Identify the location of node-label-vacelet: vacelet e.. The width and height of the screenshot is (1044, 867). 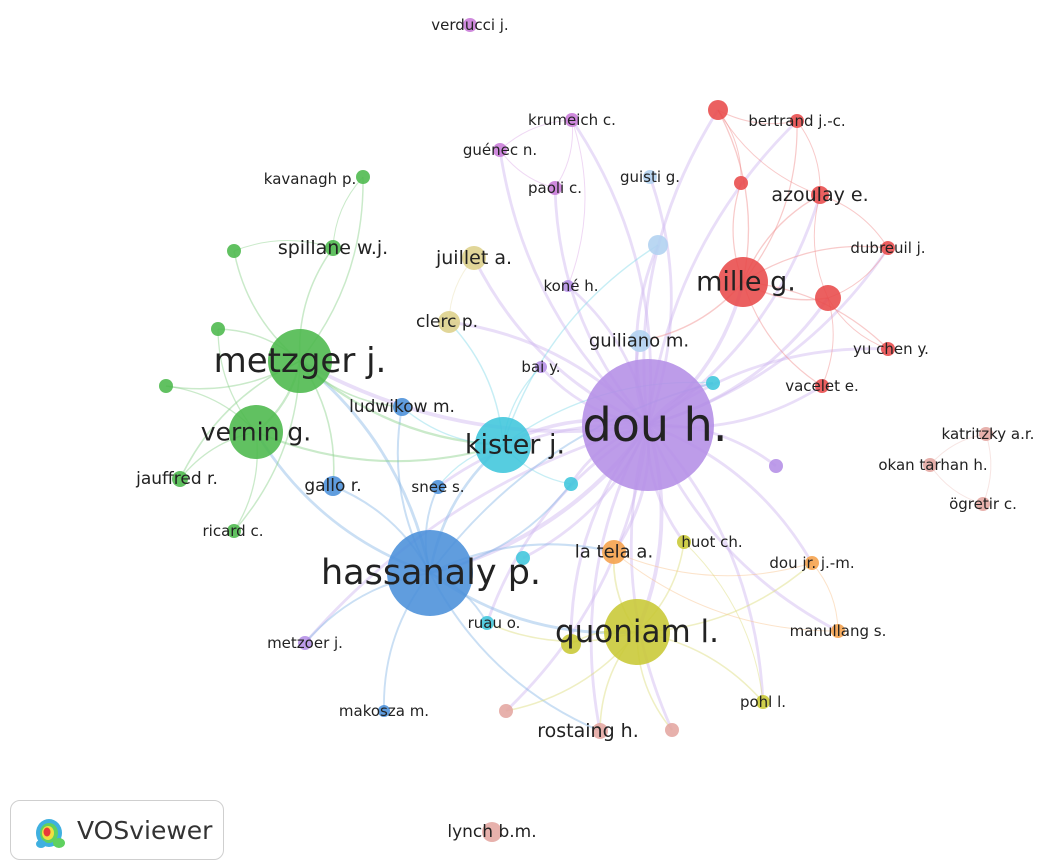
(822, 386).